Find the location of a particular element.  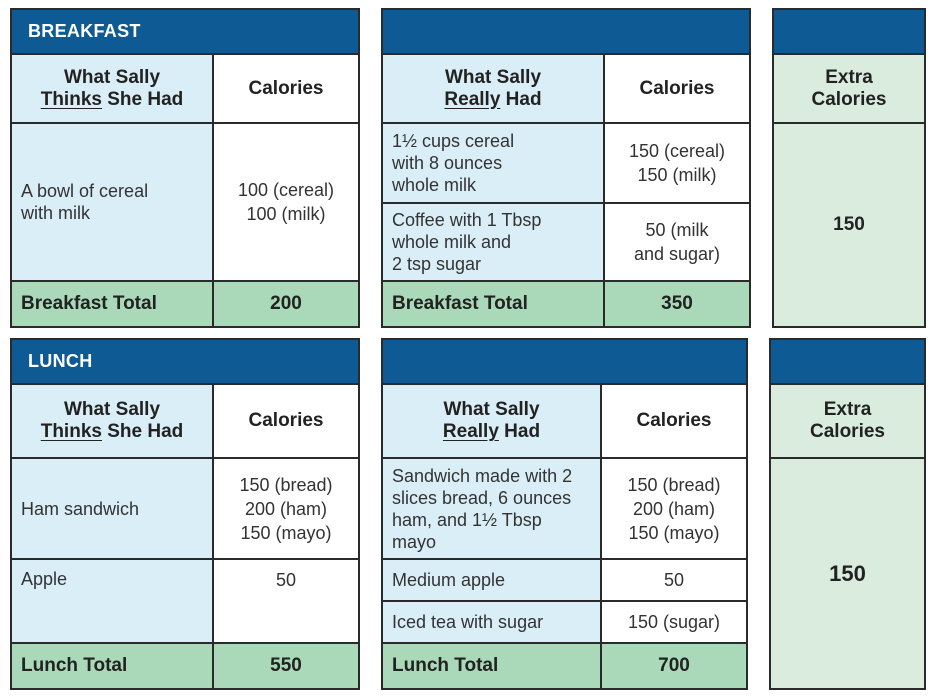

lunch-header: LUNCH is located at coordinates (185, 361).